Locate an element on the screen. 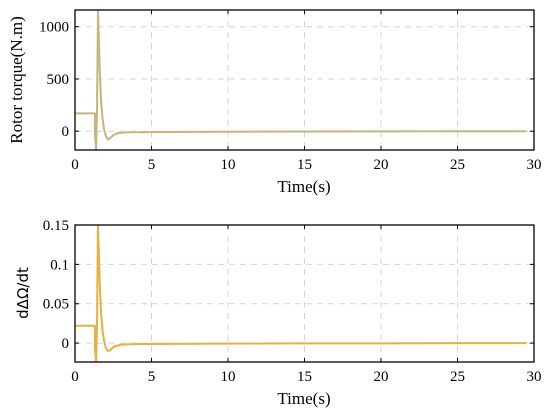 The image size is (550, 414). y-tick-label: 0.15 is located at coordinates (56, 226).